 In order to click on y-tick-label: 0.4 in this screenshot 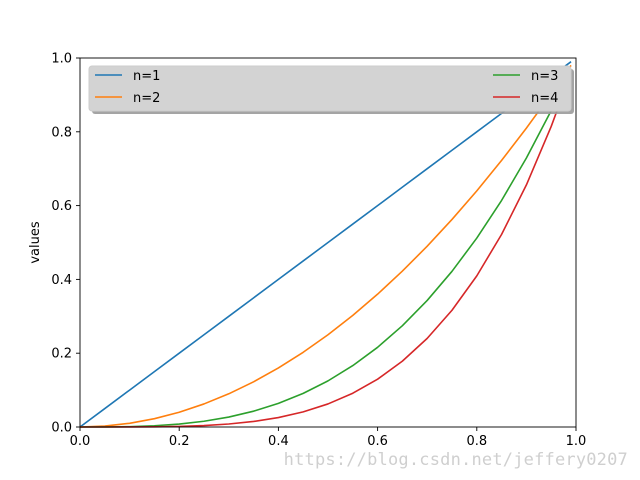, I will do `click(61, 280)`.